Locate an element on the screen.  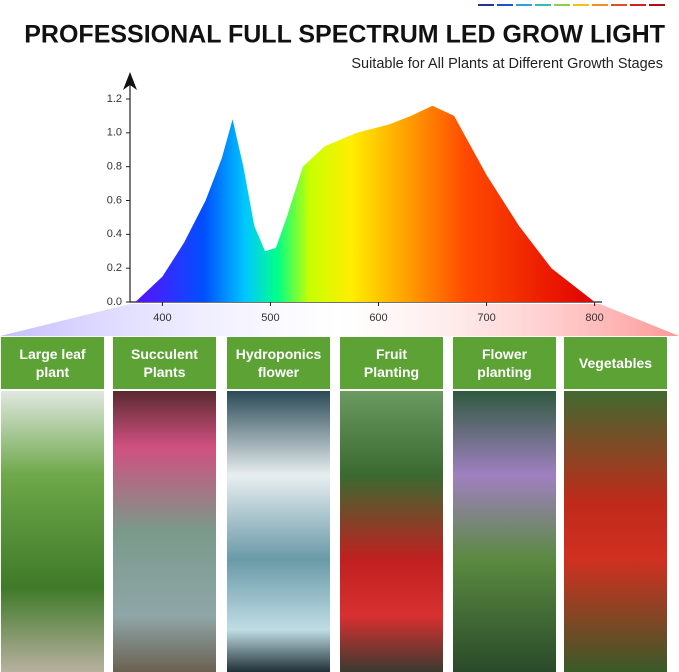
tile: Hydroponics flower is located at coordinates (278, 504).